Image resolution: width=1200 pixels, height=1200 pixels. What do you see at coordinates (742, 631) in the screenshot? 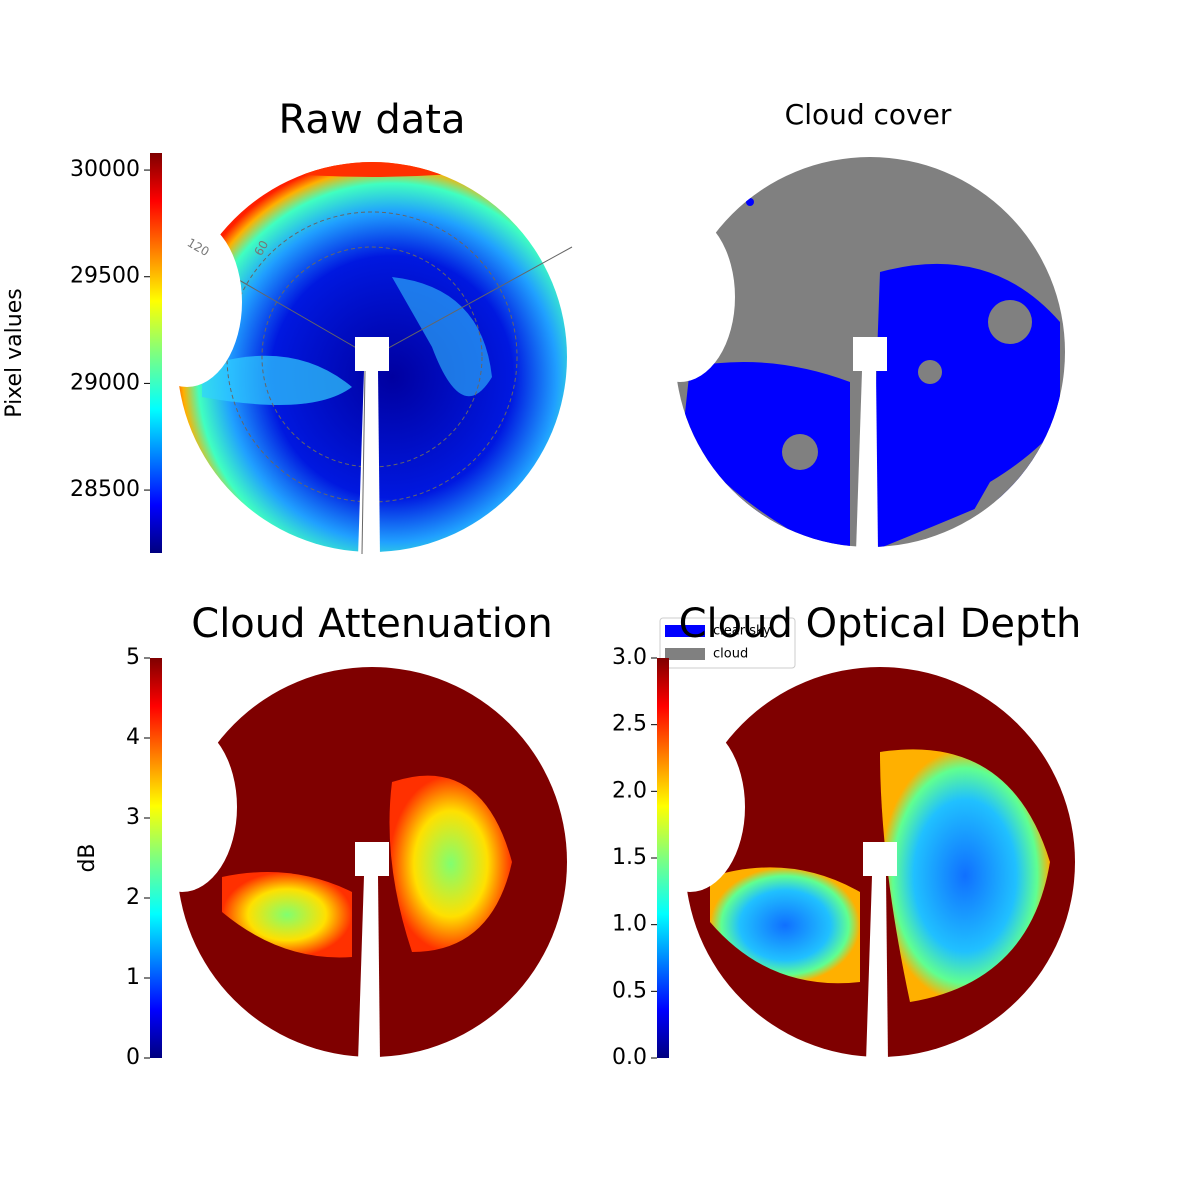
I see `legend-label: clear sky` at bounding box center [742, 631].